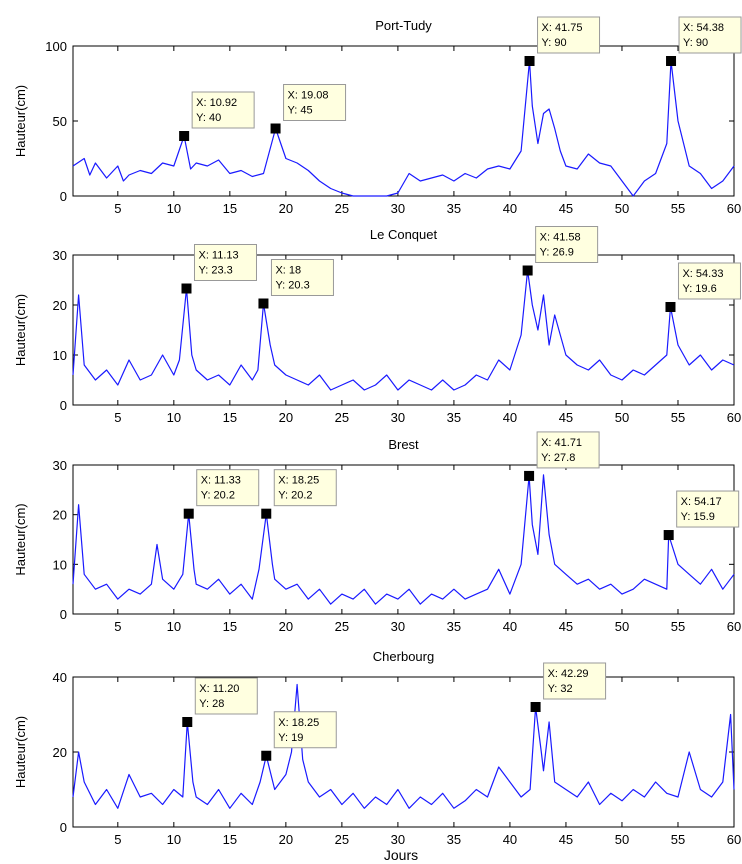 This screenshot has width=742, height=864. I want to click on datatip: X: 18.25 Y: 20.2, so click(299, 494).